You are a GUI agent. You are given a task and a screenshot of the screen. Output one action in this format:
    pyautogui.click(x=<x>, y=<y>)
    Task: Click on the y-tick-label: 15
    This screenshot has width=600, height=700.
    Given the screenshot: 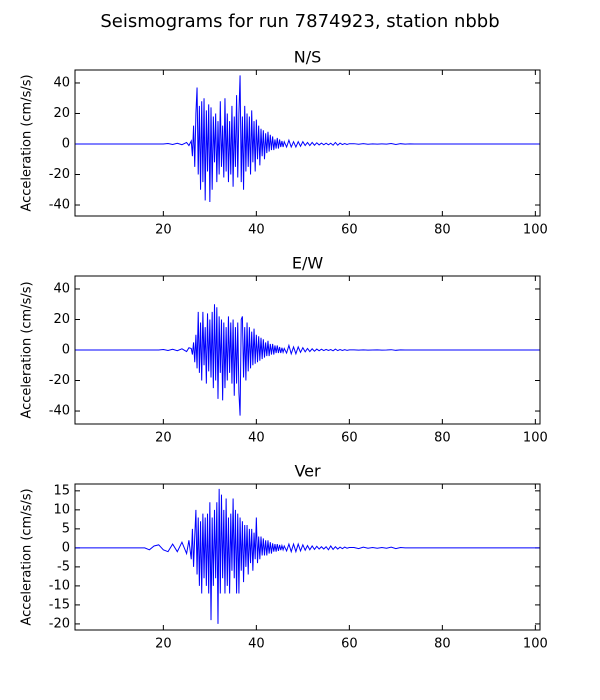 What is the action you would take?
    pyautogui.click(x=61, y=490)
    